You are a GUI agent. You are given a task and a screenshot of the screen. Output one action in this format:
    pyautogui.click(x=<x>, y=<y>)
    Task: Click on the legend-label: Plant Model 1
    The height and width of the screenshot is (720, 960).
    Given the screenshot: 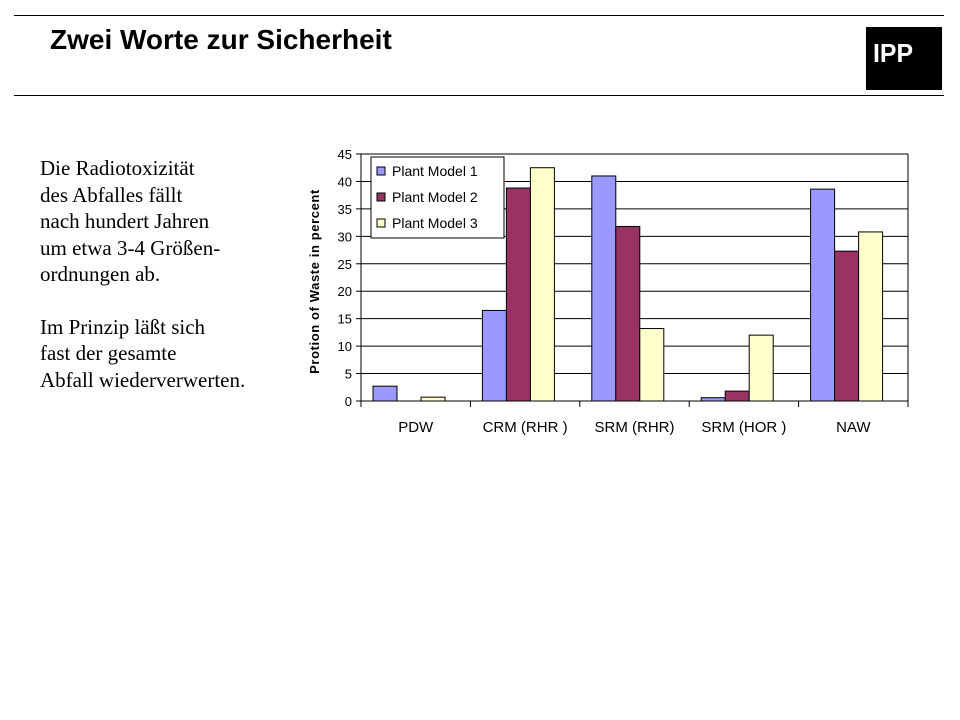 What is the action you would take?
    pyautogui.click(x=435, y=171)
    